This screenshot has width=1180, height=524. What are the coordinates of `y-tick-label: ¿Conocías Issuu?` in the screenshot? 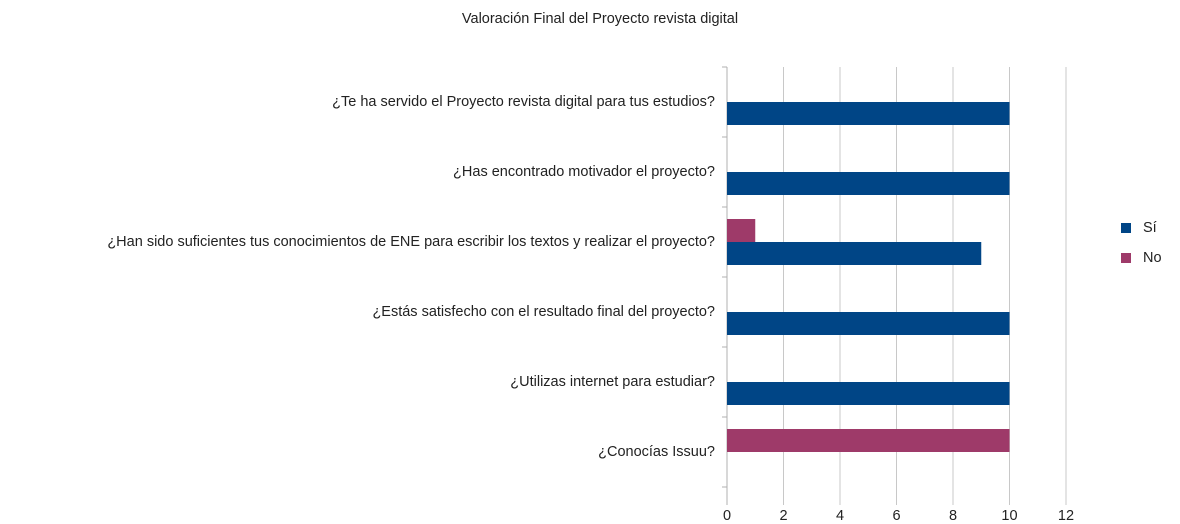 It's located at (656, 452).